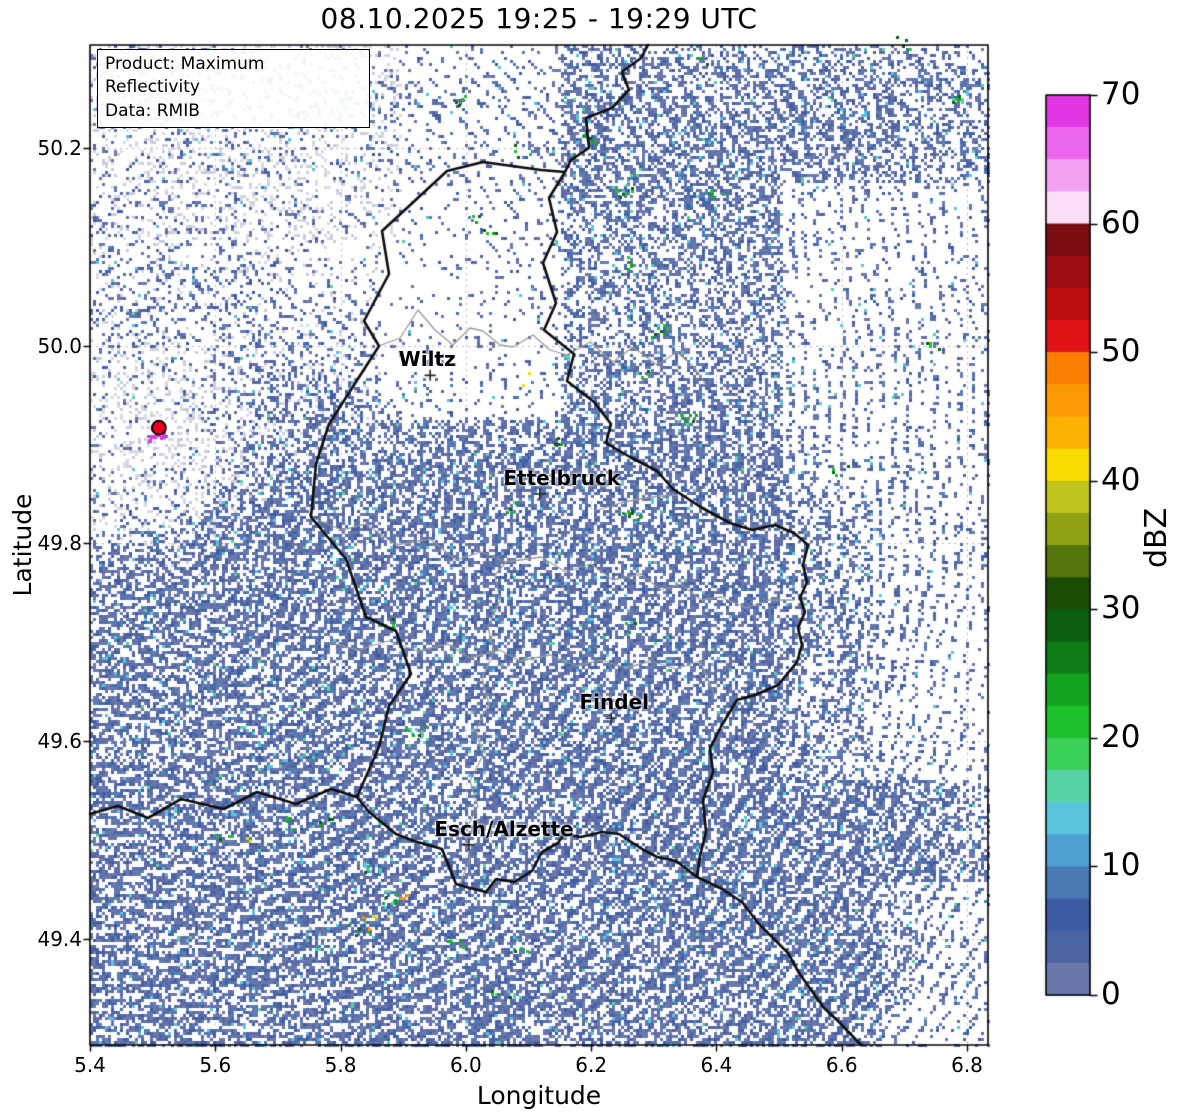 Image resolution: width=1179 pixels, height=1117 pixels. I want to click on x-tick-label: 6.4, so click(716, 1065).